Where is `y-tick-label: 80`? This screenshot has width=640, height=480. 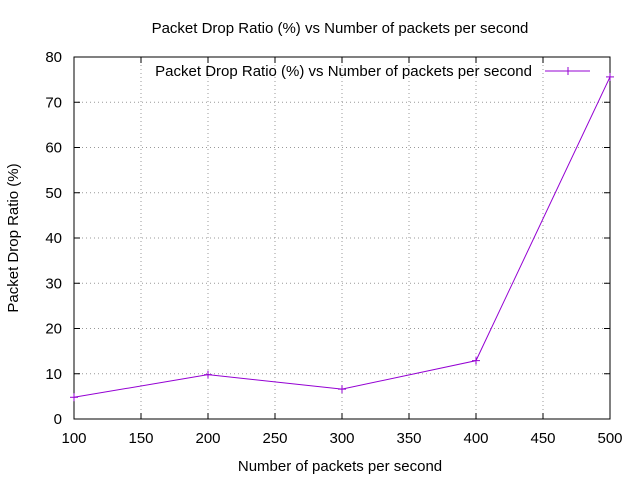 y-tick-label: 80 is located at coordinates (53, 57).